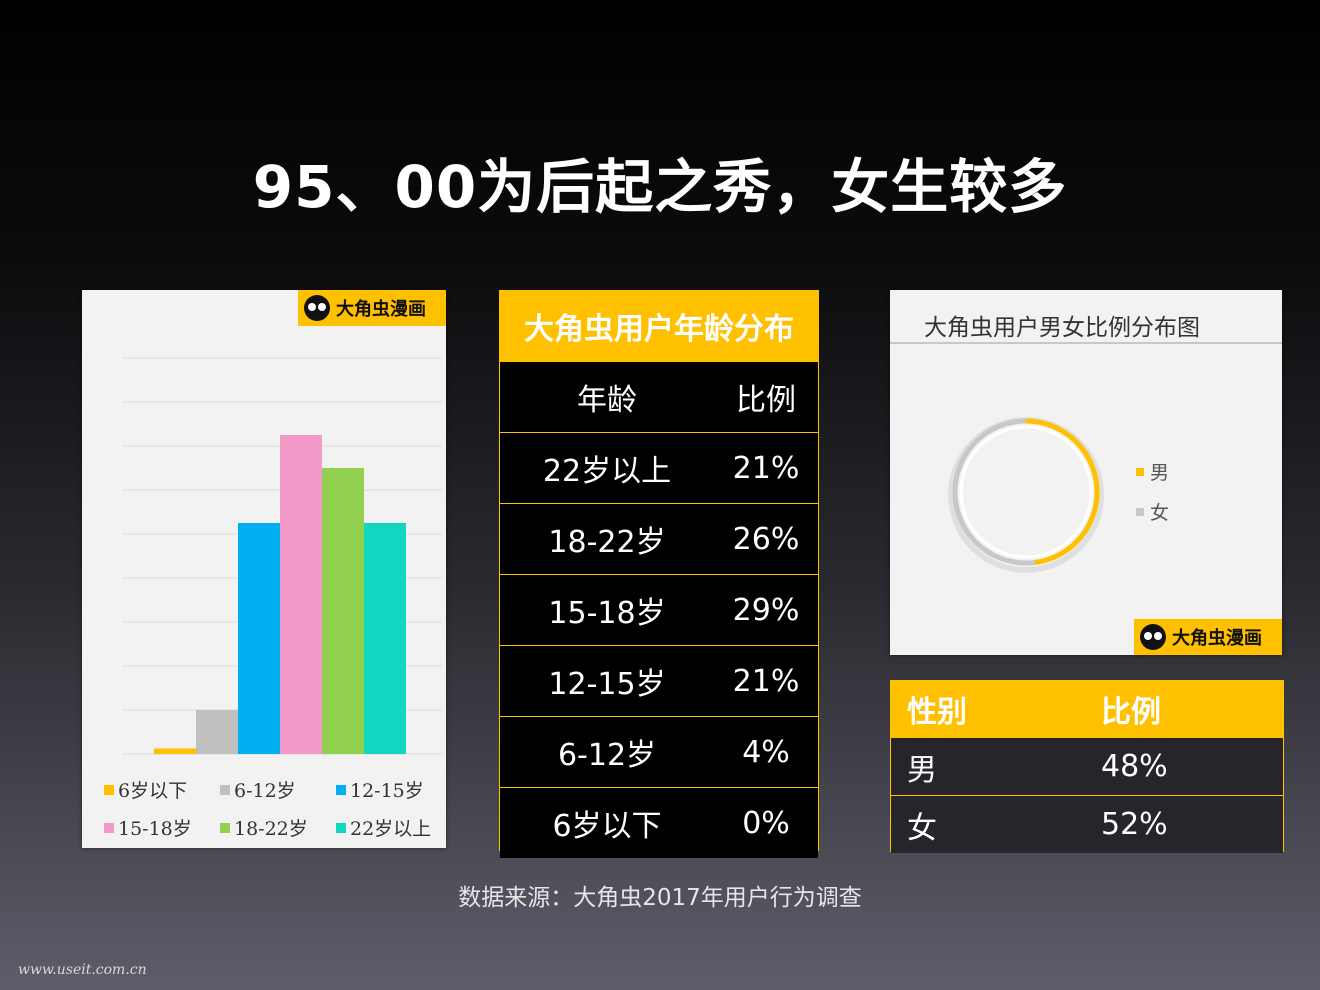 The height and width of the screenshot is (990, 1320). I want to click on legend-item: 6-12岁, so click(278, 789).